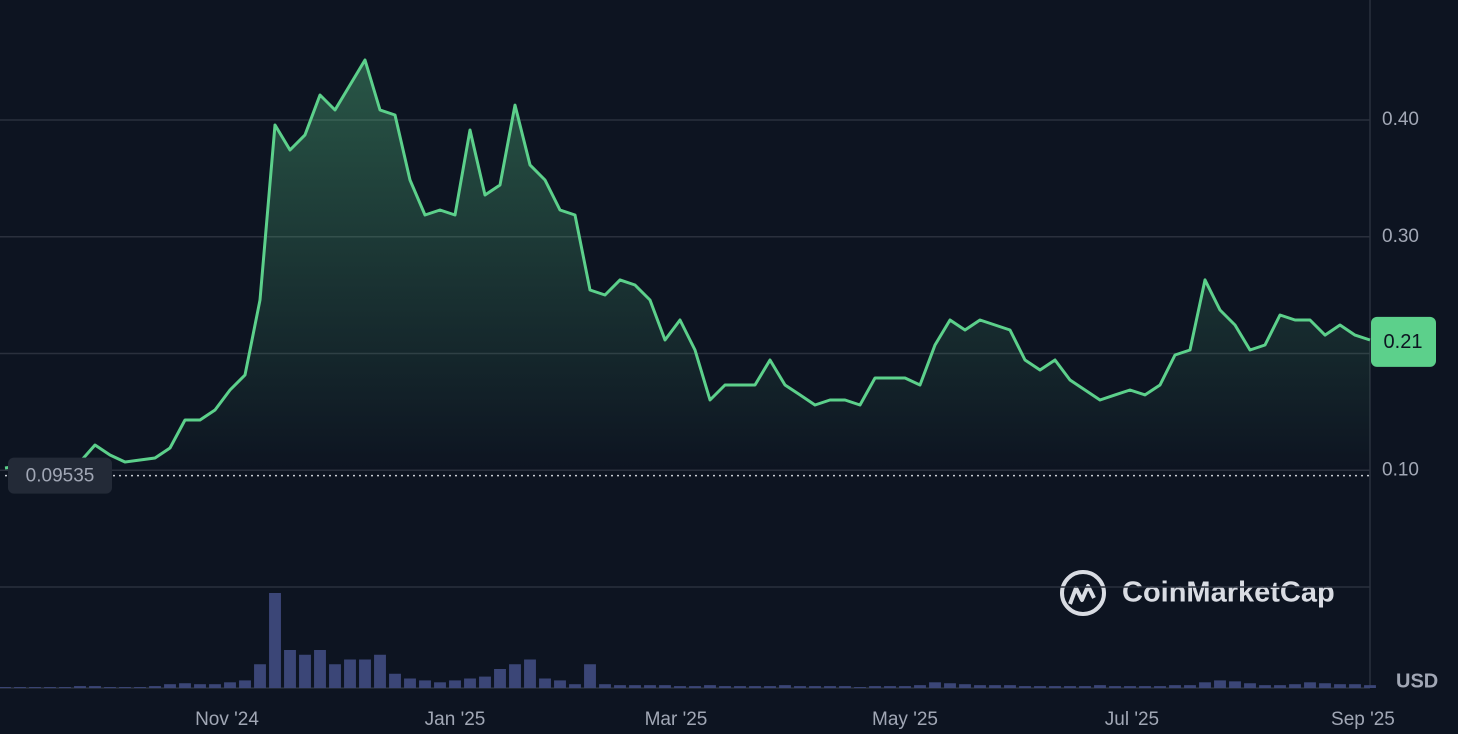 The width and height of the screenshot is (1458, 734). Describe the element at coordinates (1132, 719) in the screenshot. I see `x-tick-label: Jul '25` at that location.